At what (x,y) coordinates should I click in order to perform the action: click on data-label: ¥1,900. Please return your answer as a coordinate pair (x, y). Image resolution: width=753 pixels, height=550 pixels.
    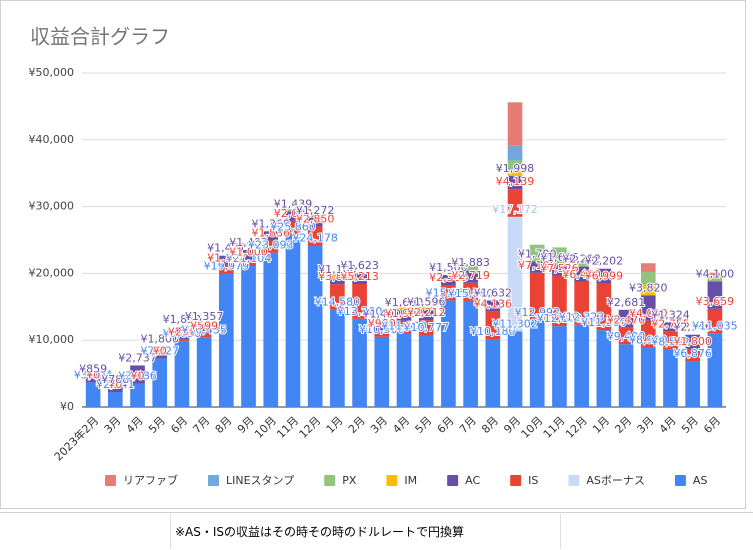
    Looking at the image, I should click on (404, 313).